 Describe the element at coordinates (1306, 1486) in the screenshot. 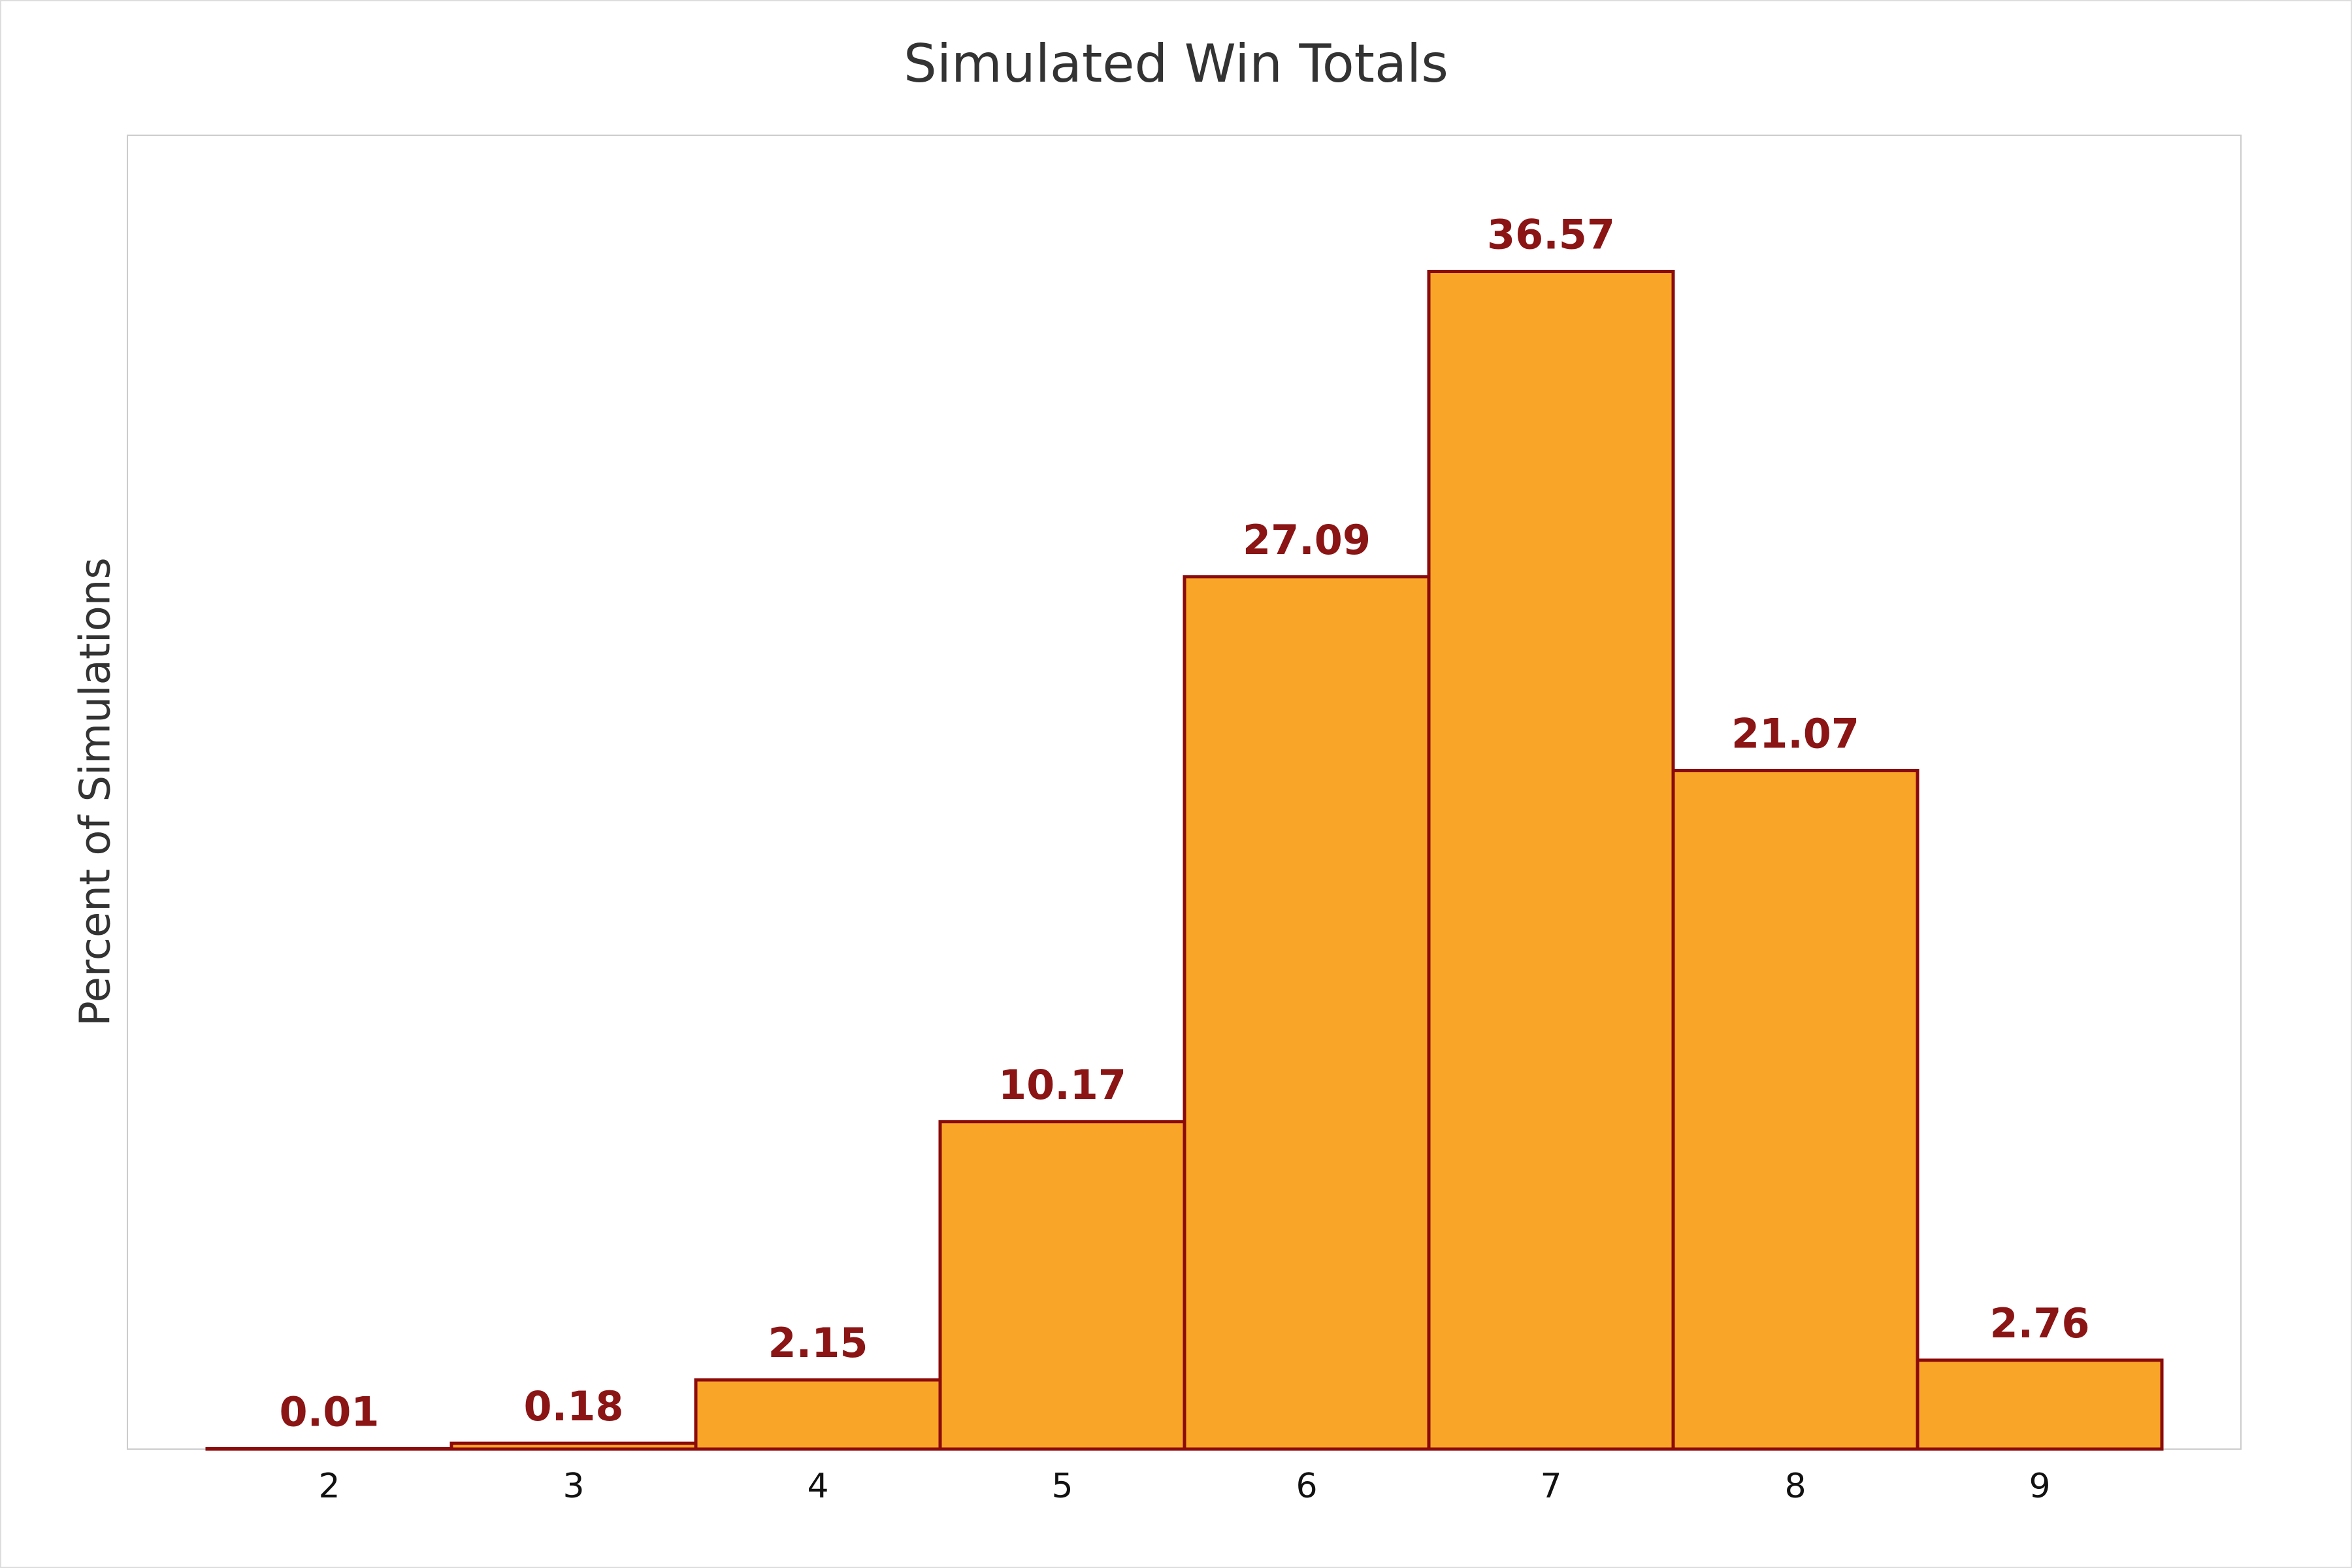

I see `x-tick-label: 6` at that location.